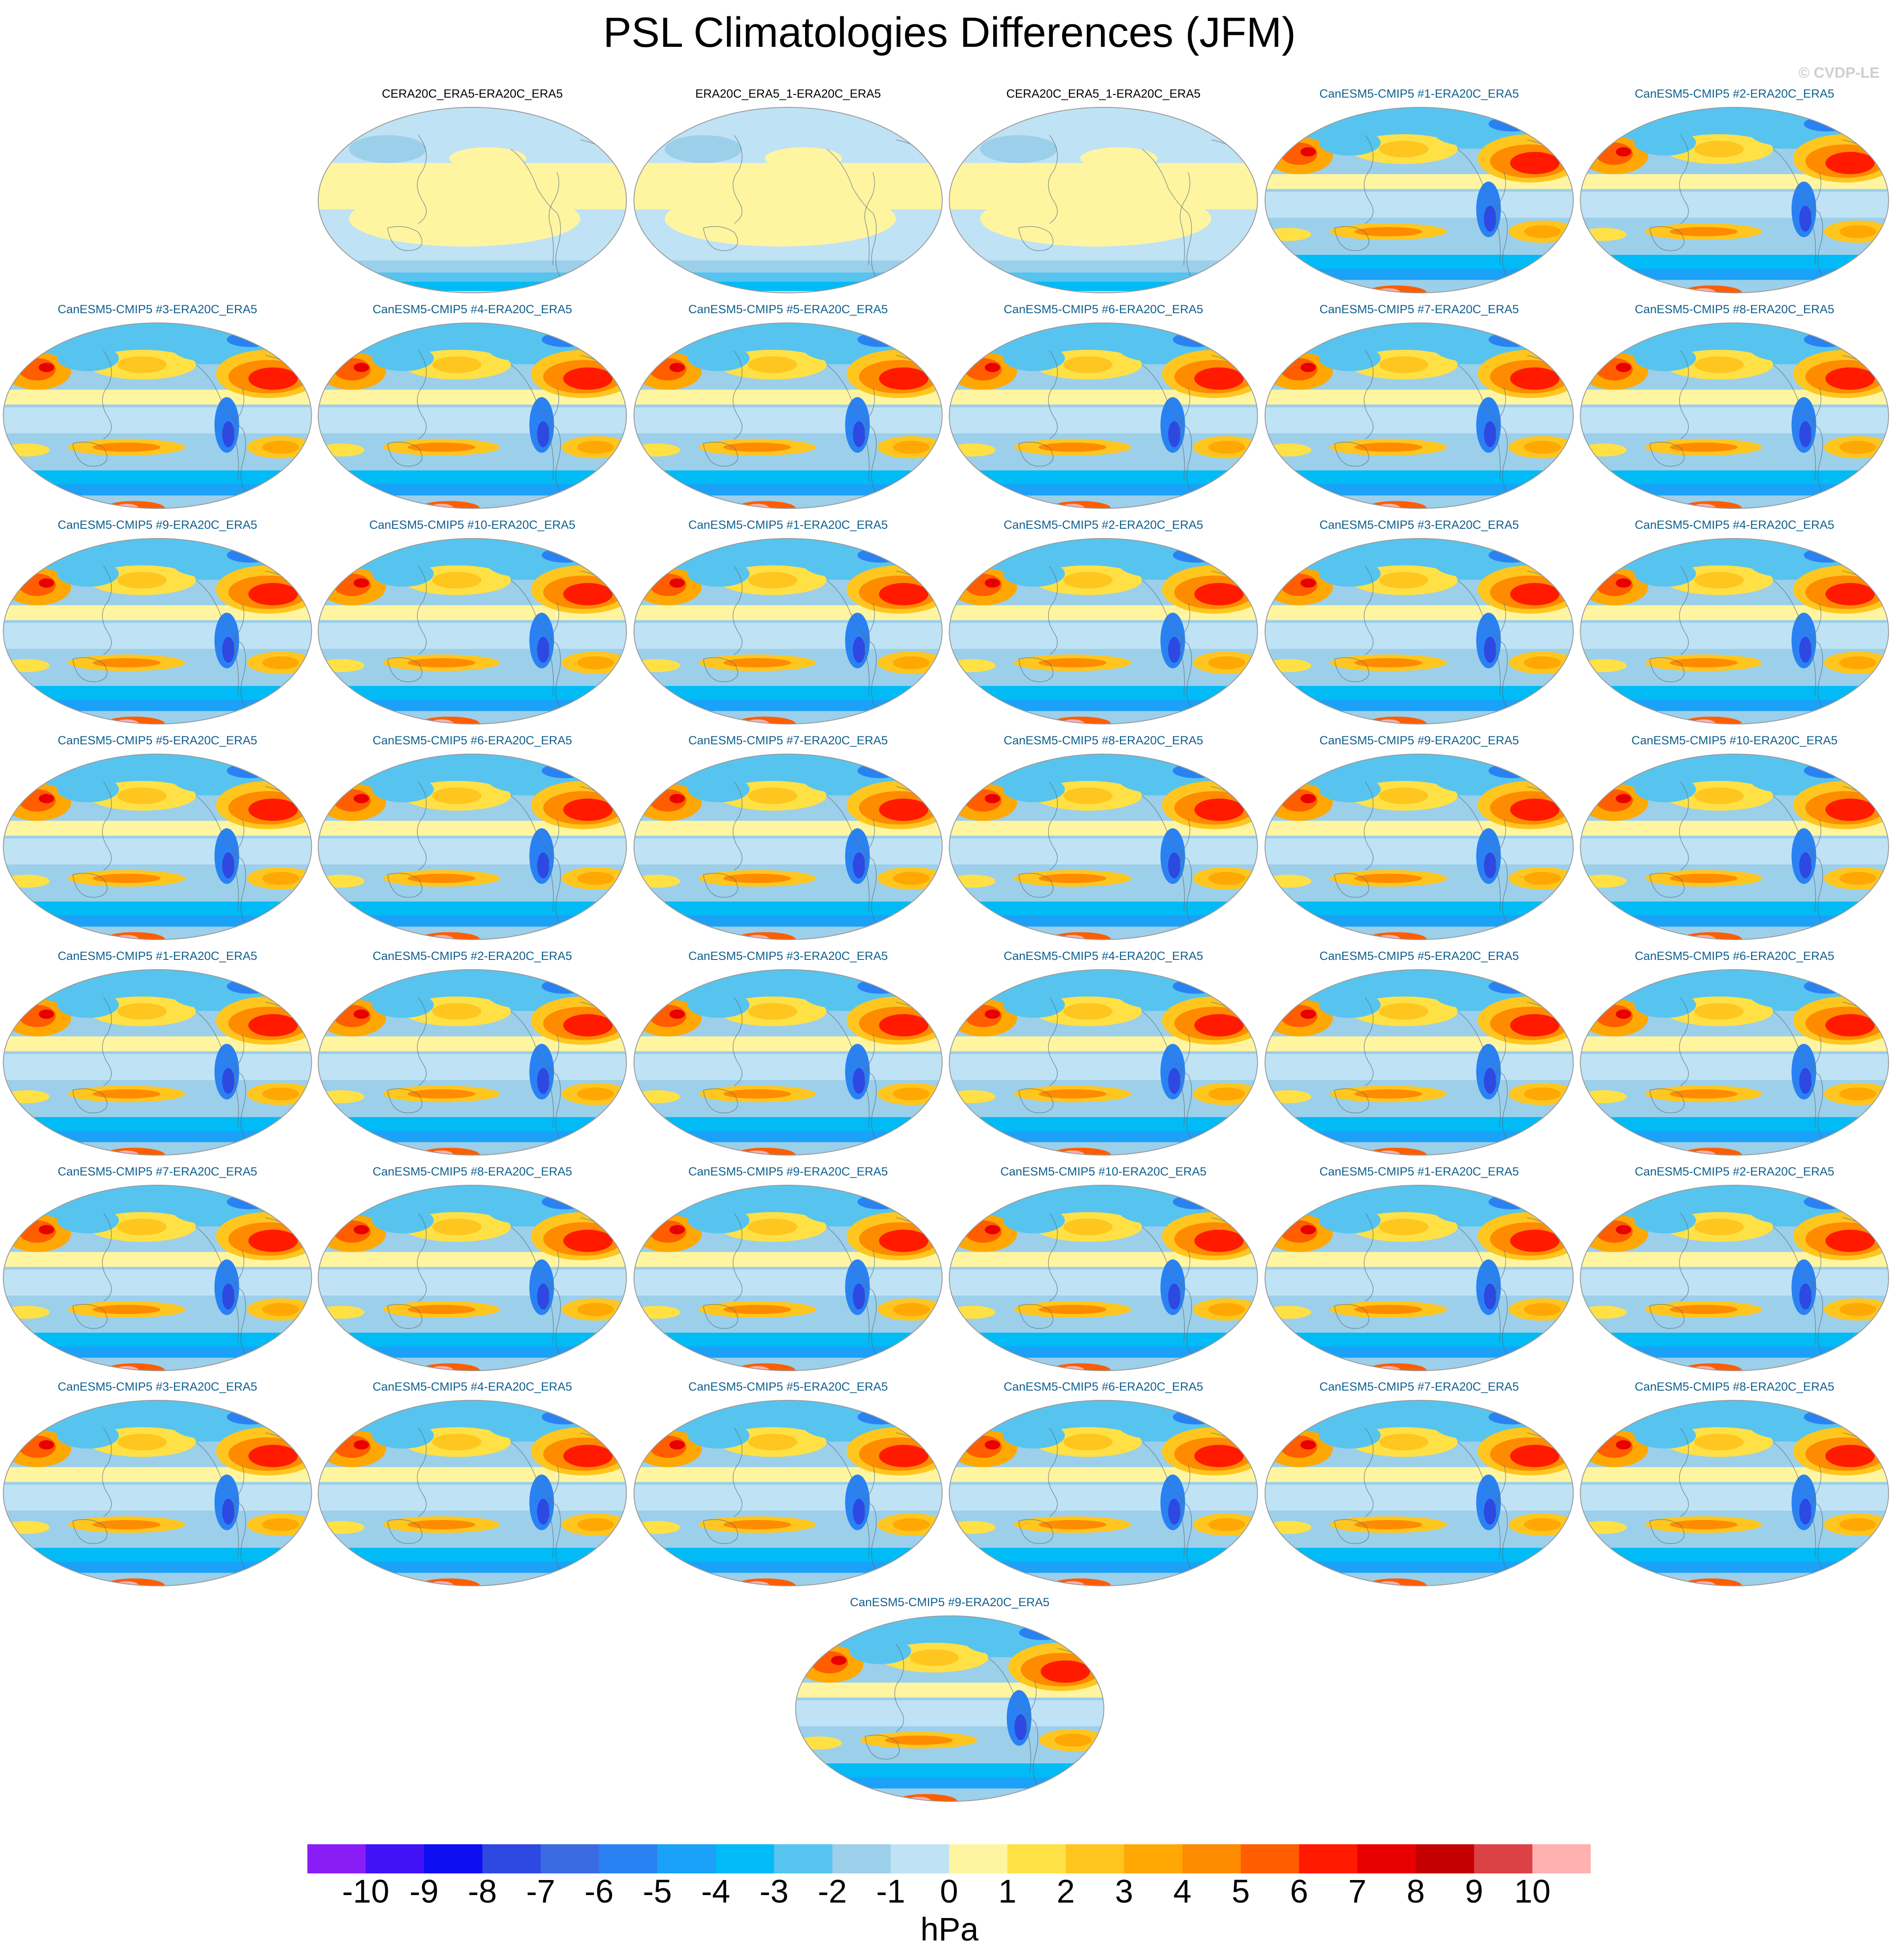 This screenshot has height=1960, width=1899. What do you see at coordinates (774, 1891) in the screenshot?
I see `colorbar-tick-label: -3` at bounding box center [774, 1891].